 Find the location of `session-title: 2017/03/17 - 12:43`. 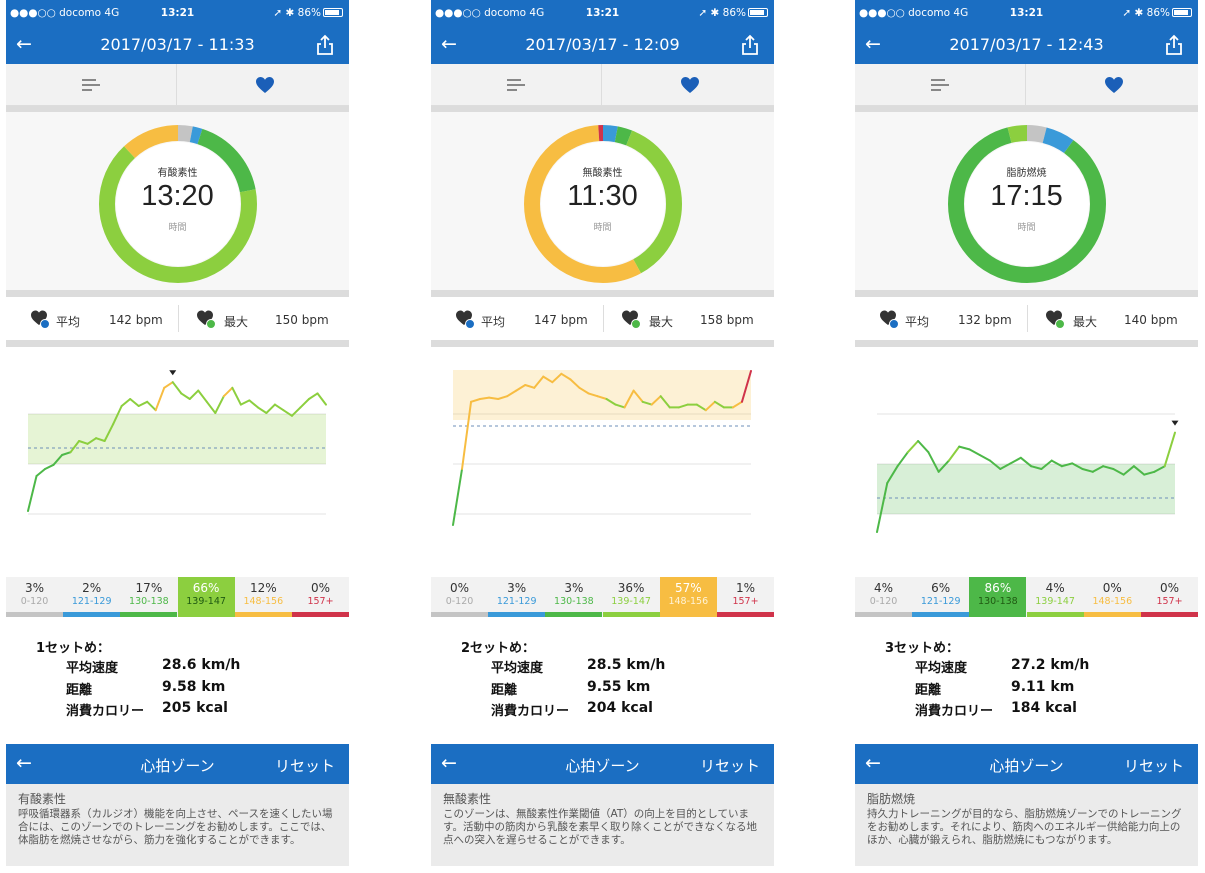

session-title: 2017/03/17 - 12:43 is located at coordinates (1026, 44).